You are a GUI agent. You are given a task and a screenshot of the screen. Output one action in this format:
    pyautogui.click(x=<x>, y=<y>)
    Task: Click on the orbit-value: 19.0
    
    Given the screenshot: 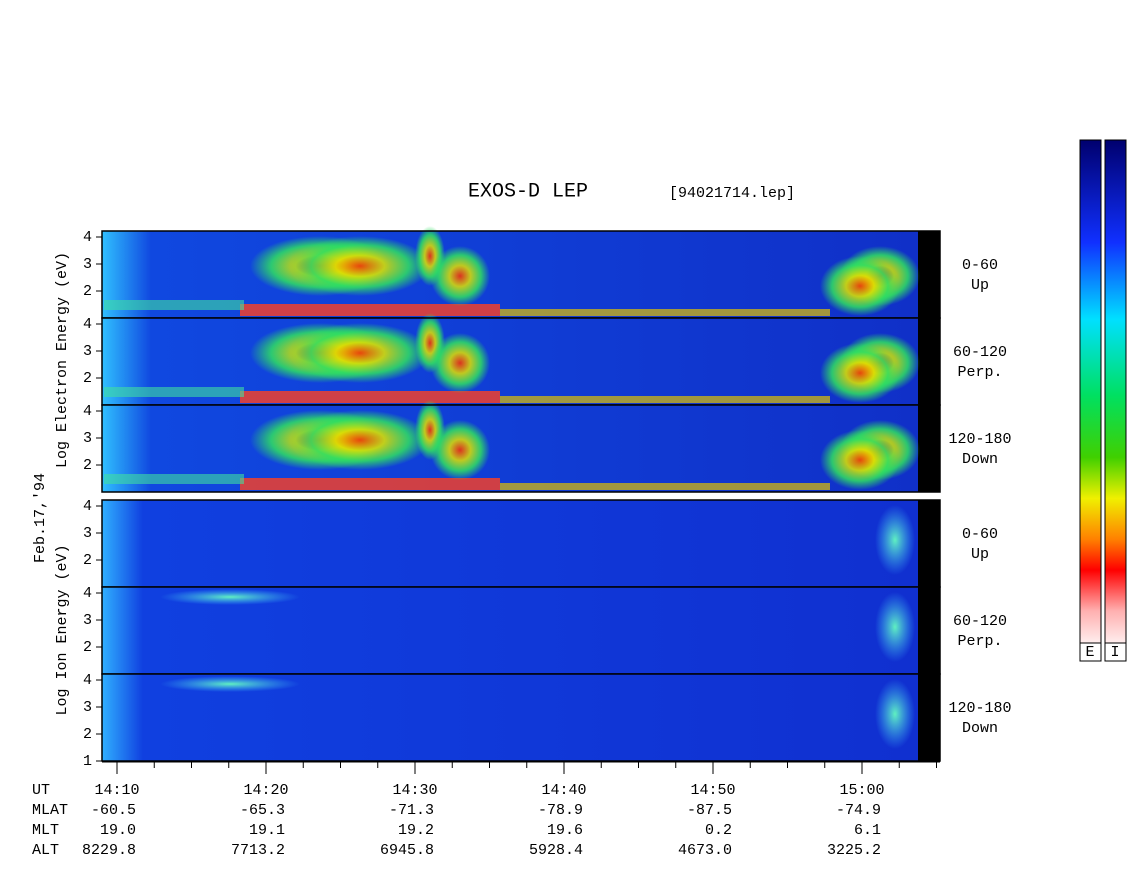 What is the action you would take?
    pyautogui.click(x=118, y=830)
    